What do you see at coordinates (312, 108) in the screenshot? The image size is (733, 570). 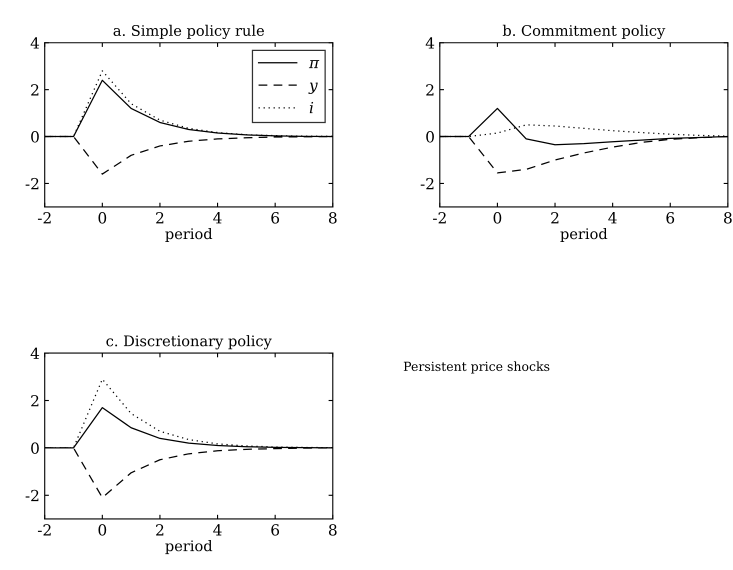 I see `legend-label: i` at bounding box center [312, 108].